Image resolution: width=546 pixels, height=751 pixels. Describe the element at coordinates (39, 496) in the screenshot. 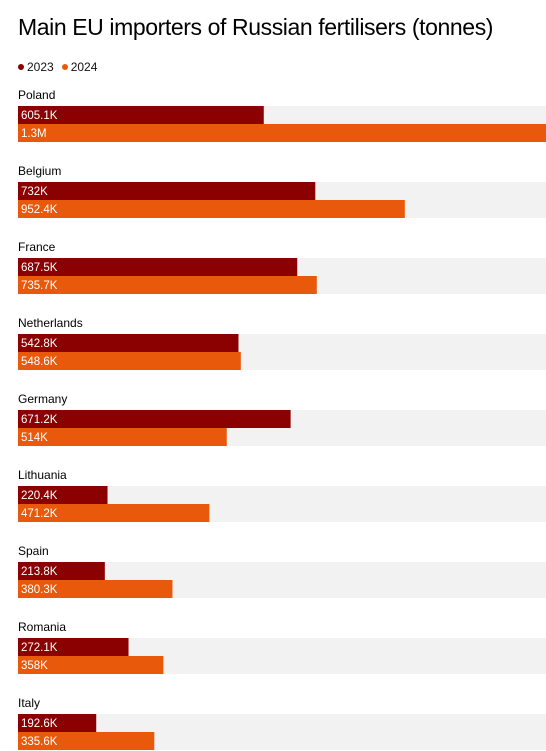

I see `data-label-2023-lithuania: 220.4K` at that location.